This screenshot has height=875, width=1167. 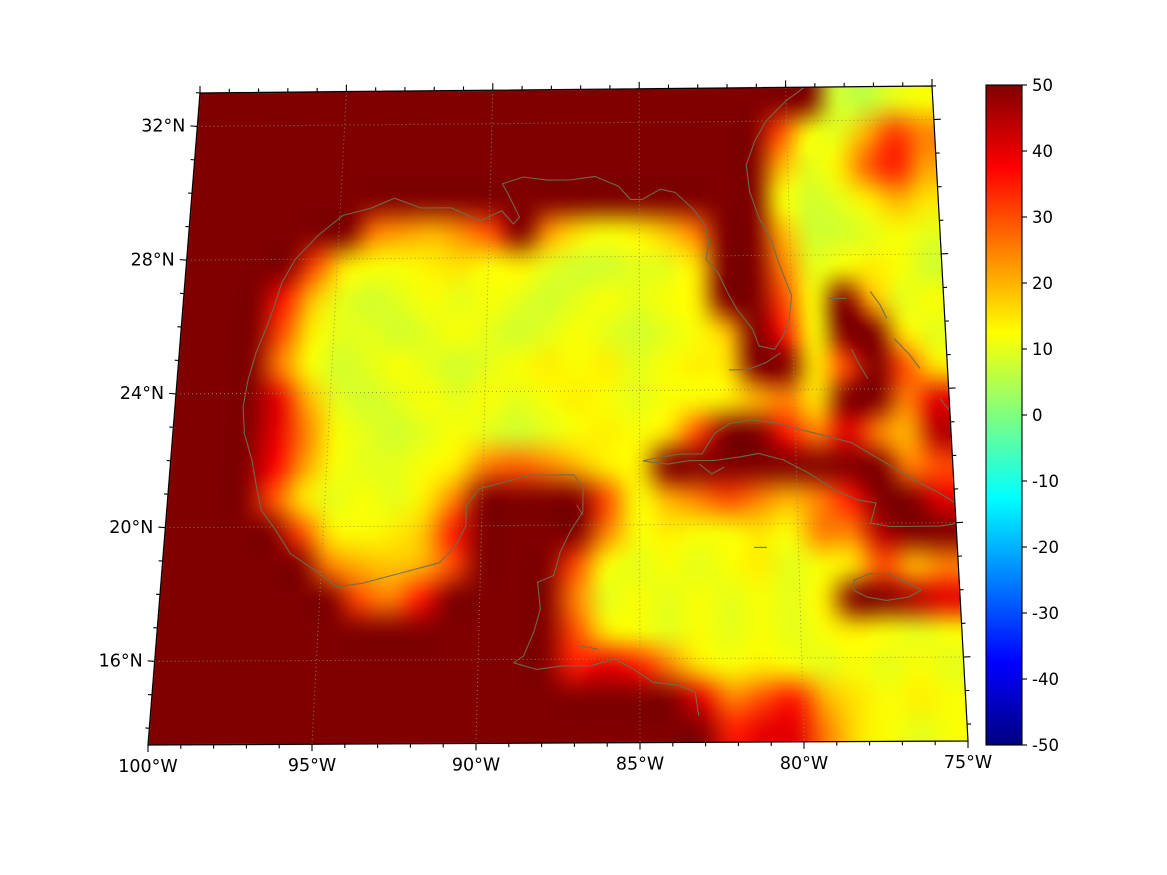 I want to click on svg-text: 85°W, so click(x=640, y=765).